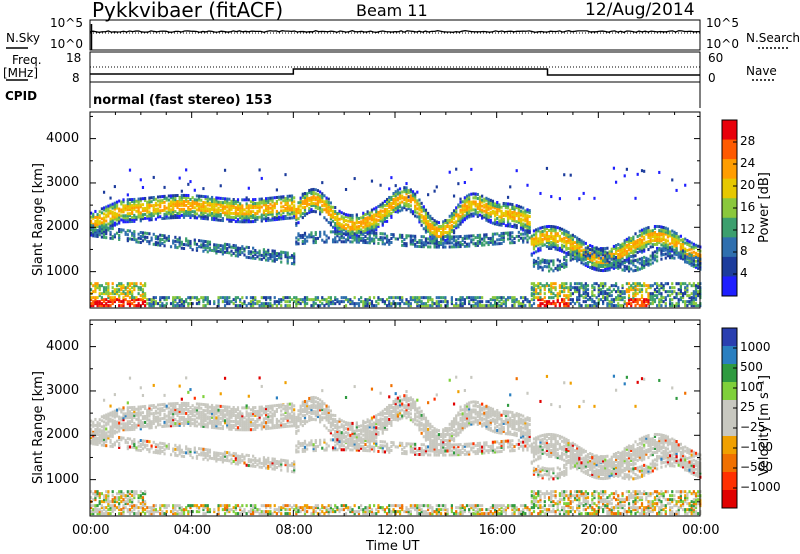 This screenshot has height=554, width=800. What do you see at coordinates (712, 78) in the screenshot?
I see `nave-tick-bottom: 0` at bounding box center [712, 78].